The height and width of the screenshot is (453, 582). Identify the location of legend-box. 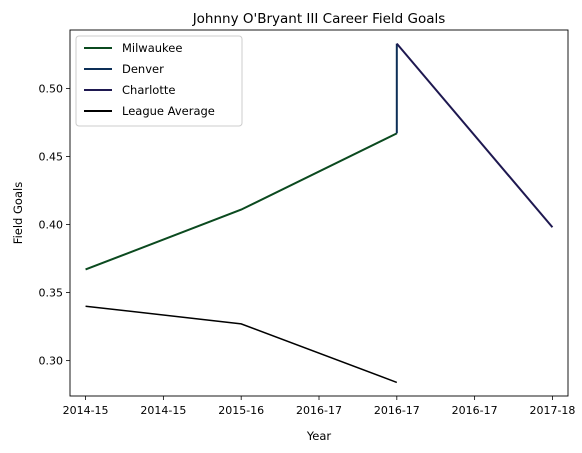
(159, 81).